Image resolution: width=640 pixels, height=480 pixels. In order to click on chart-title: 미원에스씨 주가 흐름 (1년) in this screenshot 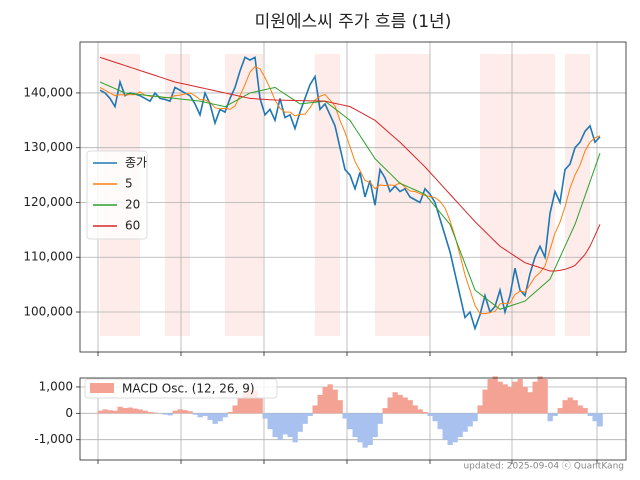, I will do `click(353, 22)`.